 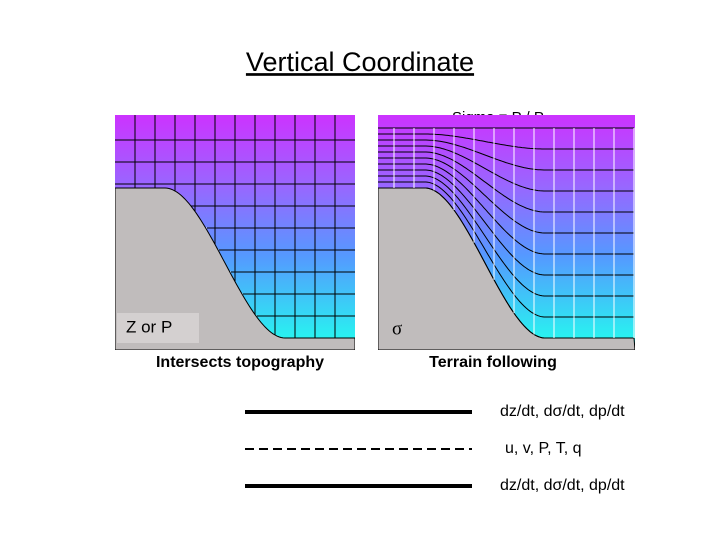 What do you see at coordinates (493, 362) in the screenshot?
I see `panel-caption: Terrain following` at bounding box center [493, 362].